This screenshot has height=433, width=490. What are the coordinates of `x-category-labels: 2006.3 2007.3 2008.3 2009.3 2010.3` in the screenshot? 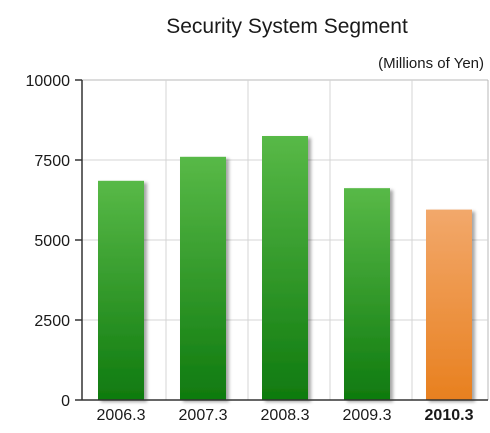 It's located at (285, 415).